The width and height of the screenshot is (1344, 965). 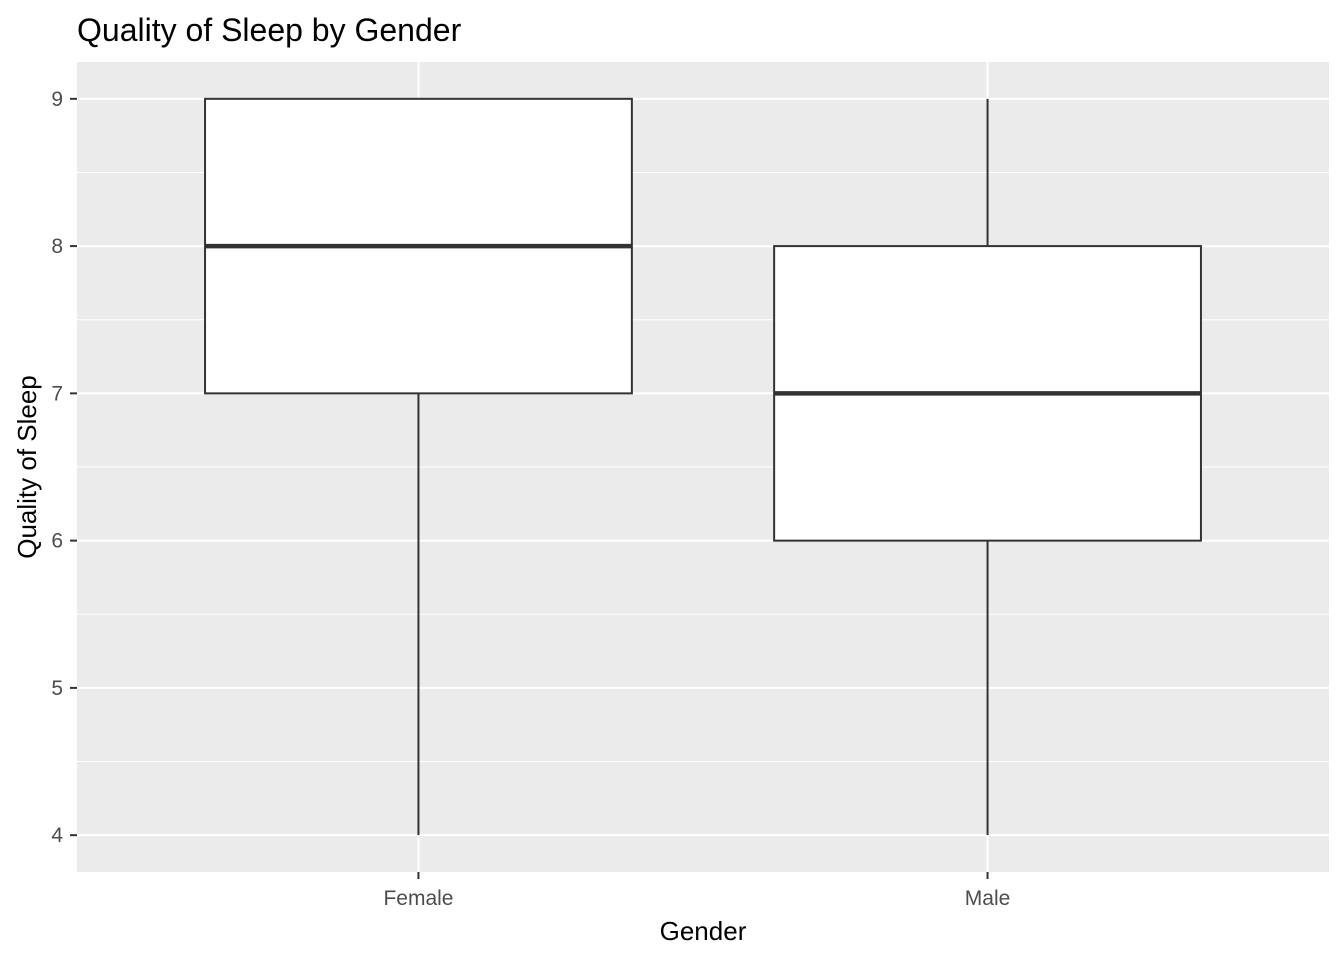 What do you see at coordinates (988, 898) in the screenshot?
I see `x-tick-label: Male` at bounding box center [988, 898].